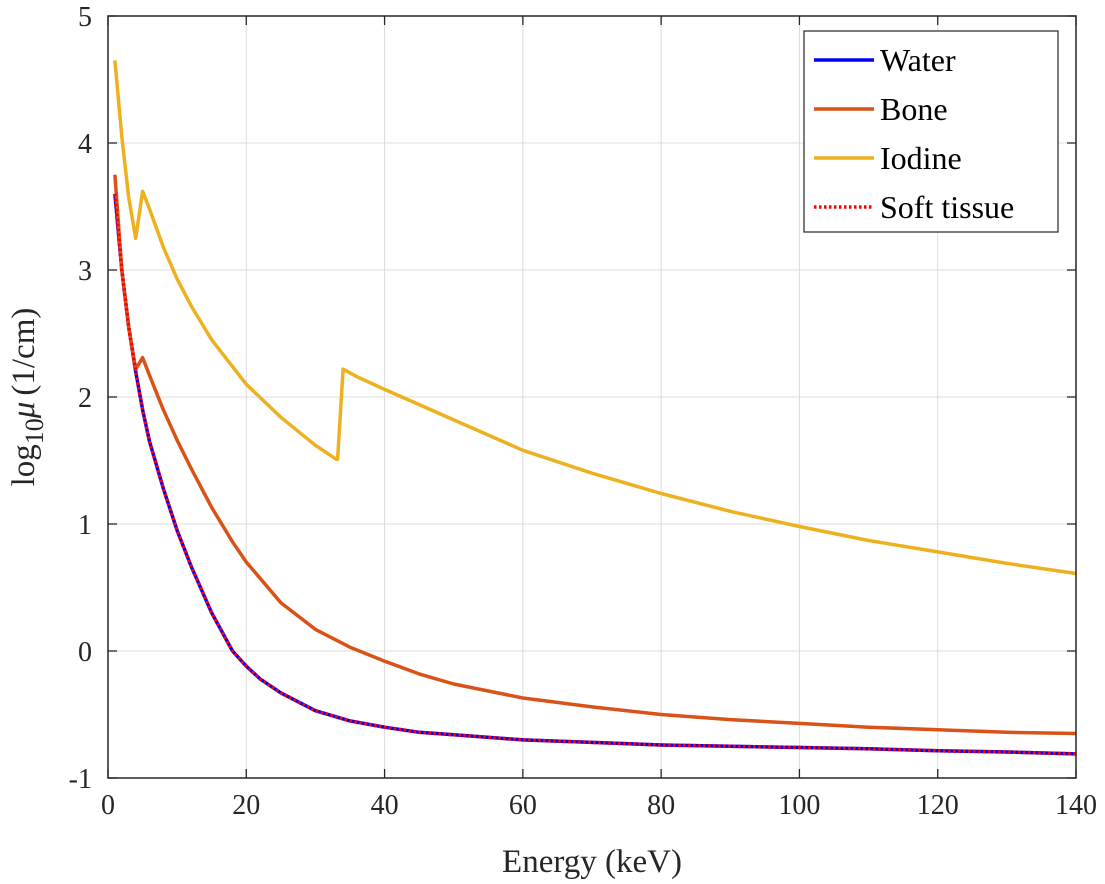 The image size is (1105, 884). Describe the element at coordinates (108, 805) in the screenshot. I see `x-tick-label: 0` at that location.